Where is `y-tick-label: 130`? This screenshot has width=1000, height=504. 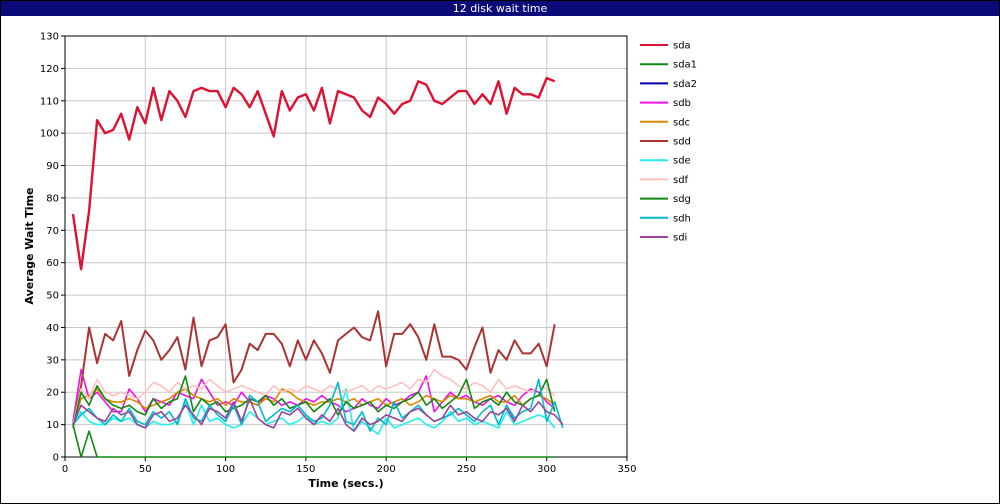
y-tick-label: 130 is located at coordinates (49, 37).